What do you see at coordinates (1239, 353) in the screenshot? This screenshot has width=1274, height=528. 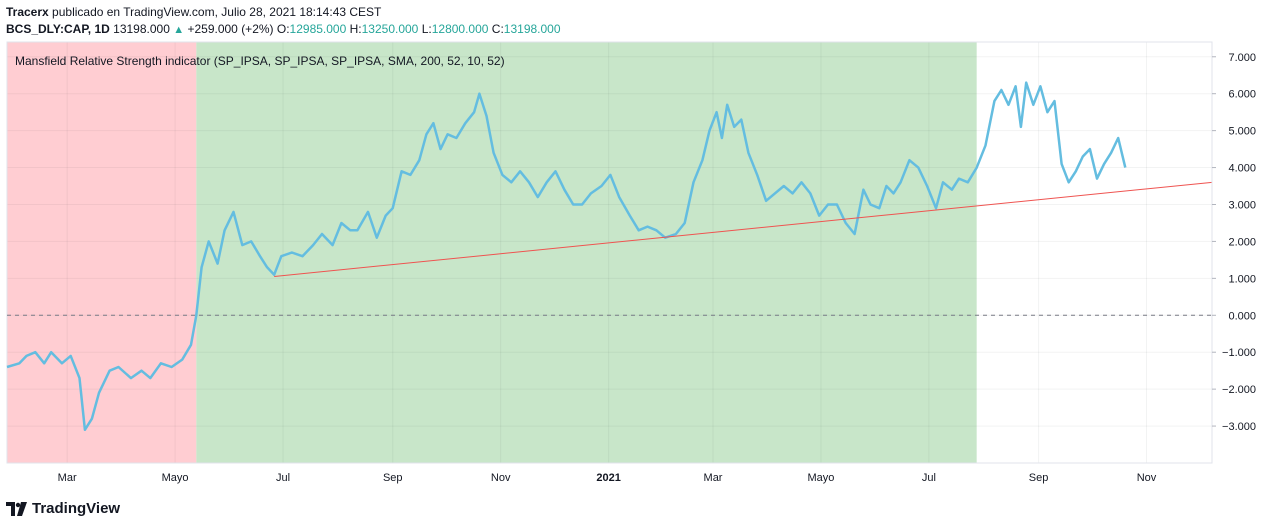 I see `y-tick-label: −1.000` at bounding box center [1239, 353].